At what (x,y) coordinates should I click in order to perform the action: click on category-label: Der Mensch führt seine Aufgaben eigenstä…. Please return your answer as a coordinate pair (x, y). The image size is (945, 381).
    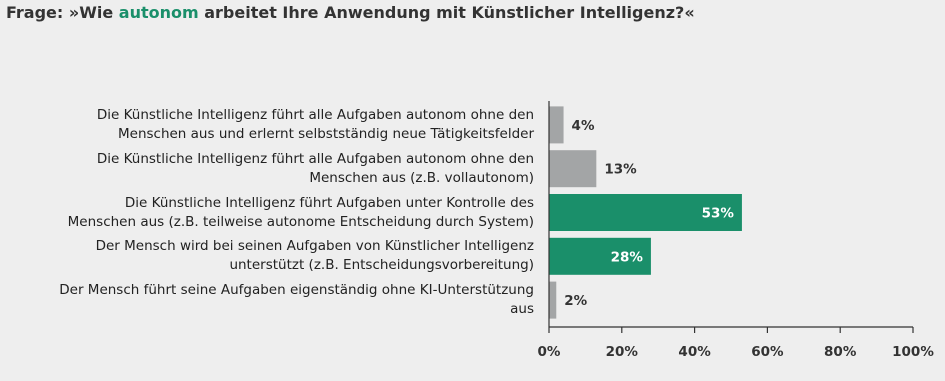
    Looking at the image, I should click on (267, 300).